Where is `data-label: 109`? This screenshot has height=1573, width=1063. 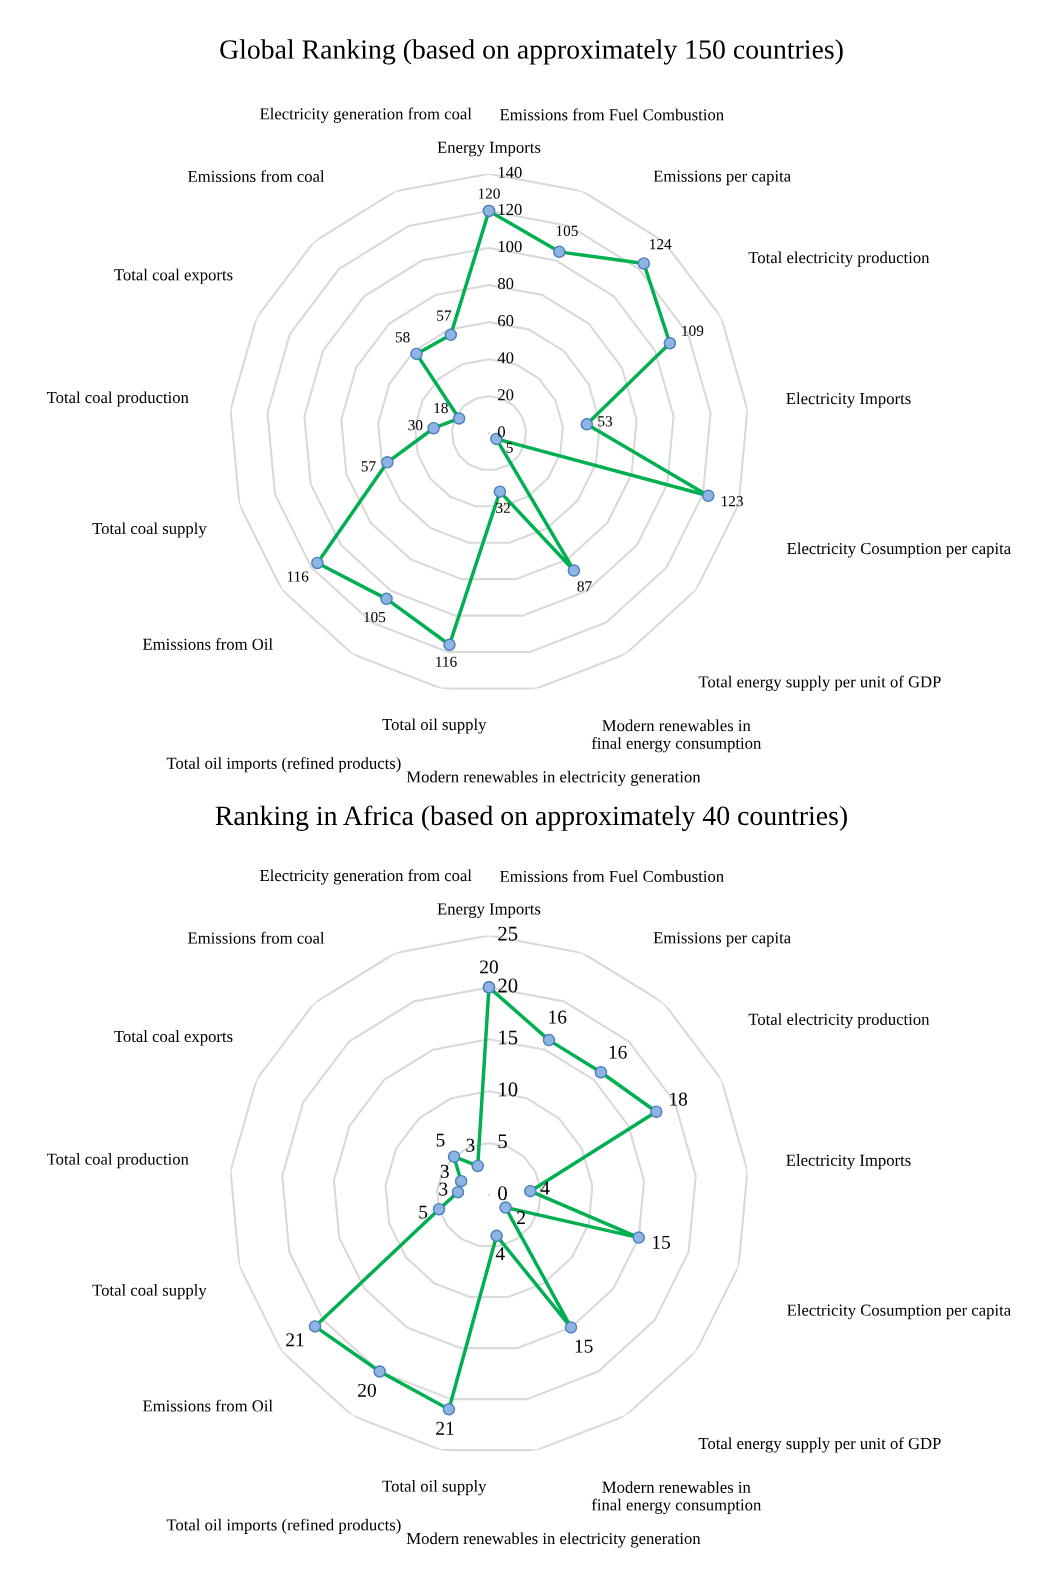 data-label: 109 is located at coordinates (693, 330).